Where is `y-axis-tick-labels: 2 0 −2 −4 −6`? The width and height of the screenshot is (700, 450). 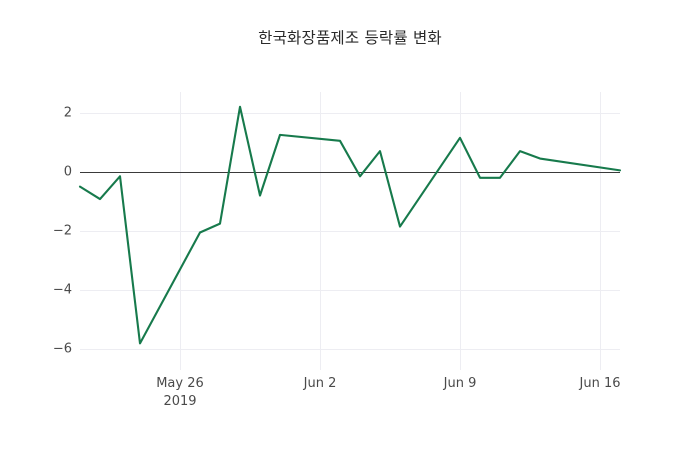
y-axis-tick-labels: 2 0 −2 −4 −6 is located at coordinates (40, 231).